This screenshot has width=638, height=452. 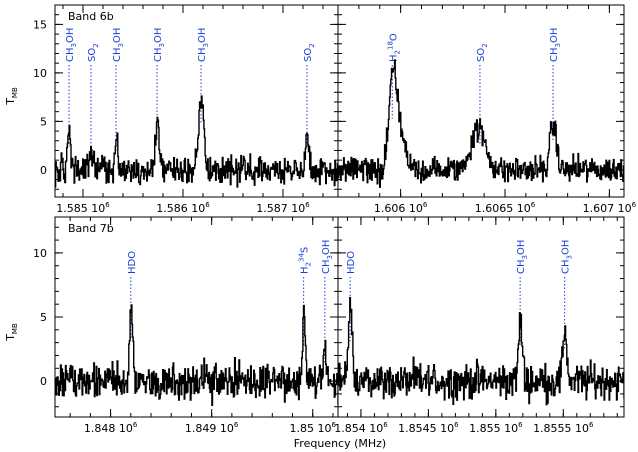 What do you see at coordinates (312, 428) in the screenshot?
I see `x-tick-label: 1.85 106` at bounding box center [312, 428].